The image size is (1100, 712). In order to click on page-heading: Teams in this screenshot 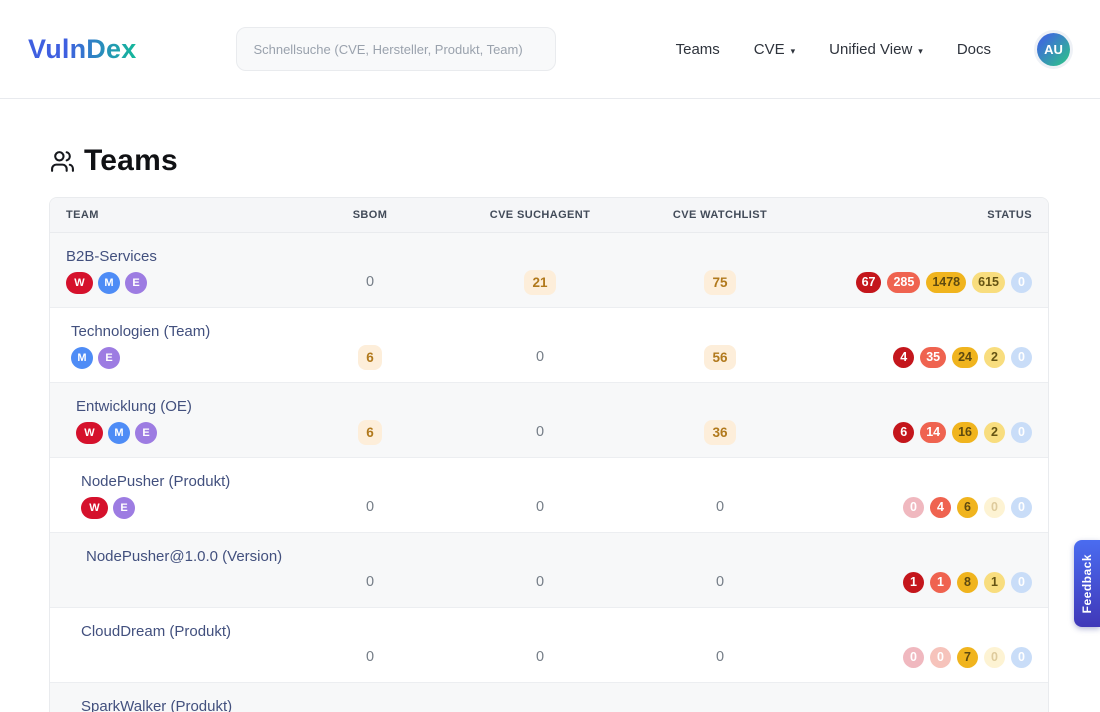, I will do `click(550, 161)`.